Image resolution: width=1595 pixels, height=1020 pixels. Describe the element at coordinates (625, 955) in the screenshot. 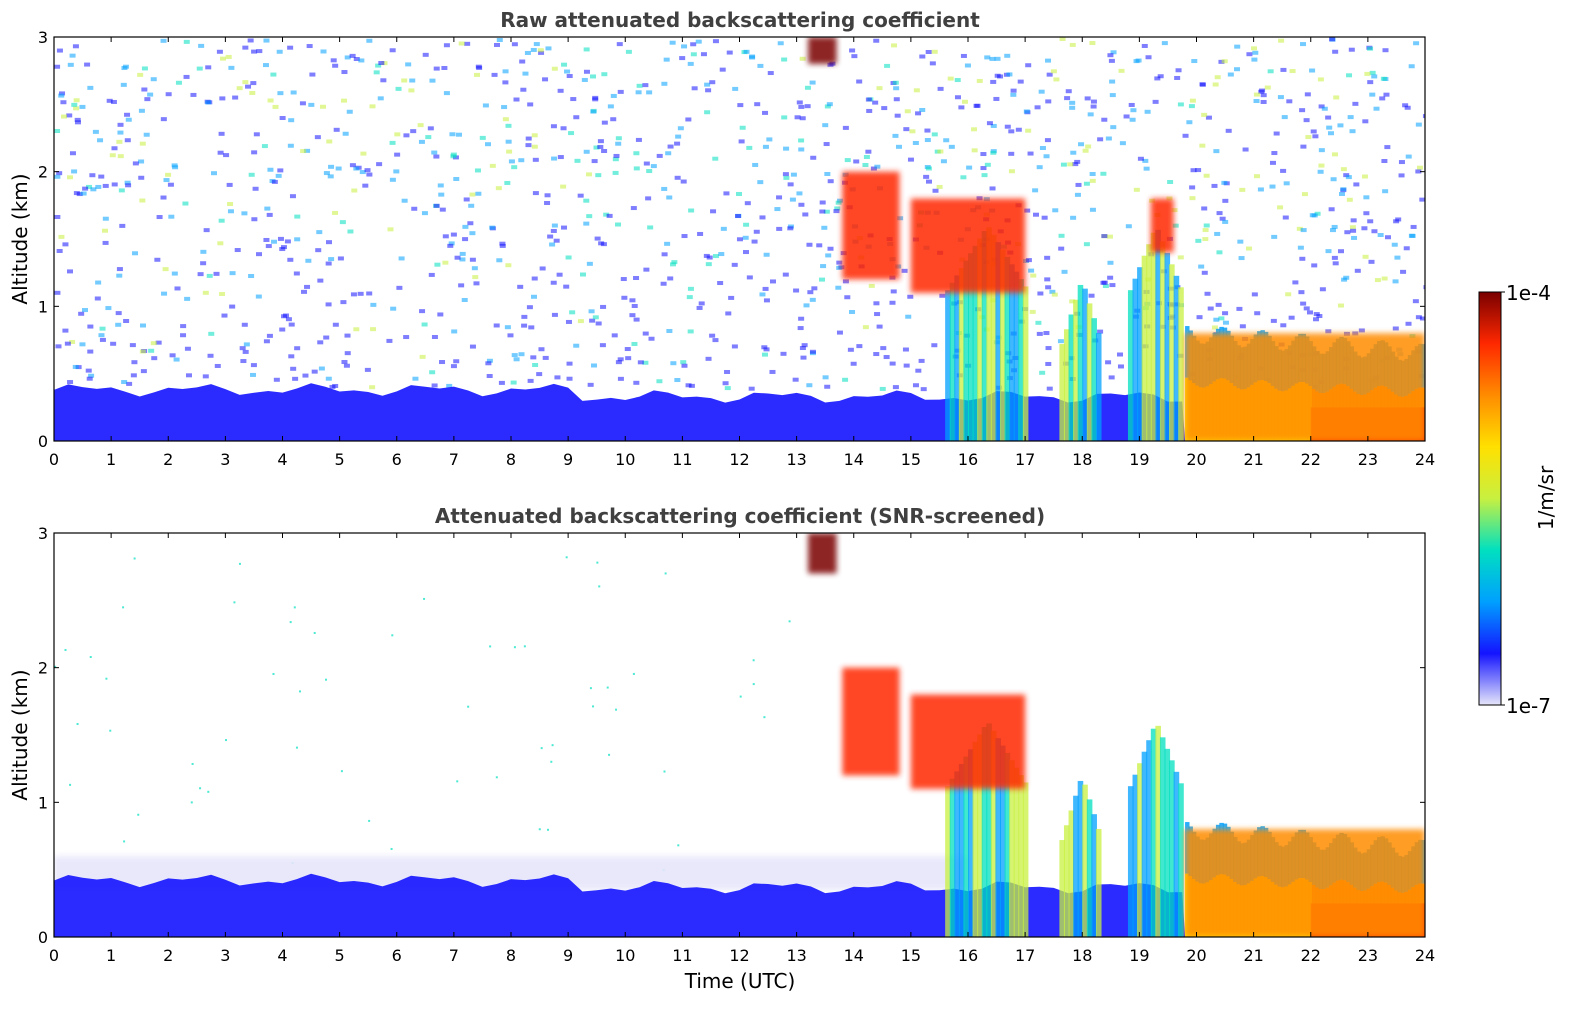

I see `x-tick-label: 10` at that location.